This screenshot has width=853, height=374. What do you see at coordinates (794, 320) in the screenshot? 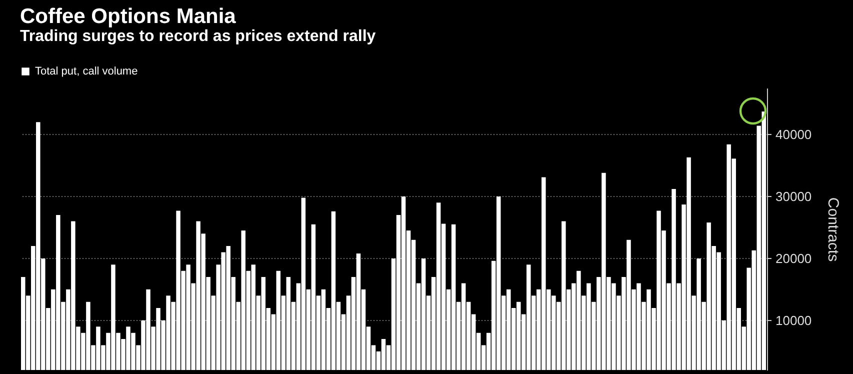
I see `y-tick-label: 10000` at bounding box center [794, 320].